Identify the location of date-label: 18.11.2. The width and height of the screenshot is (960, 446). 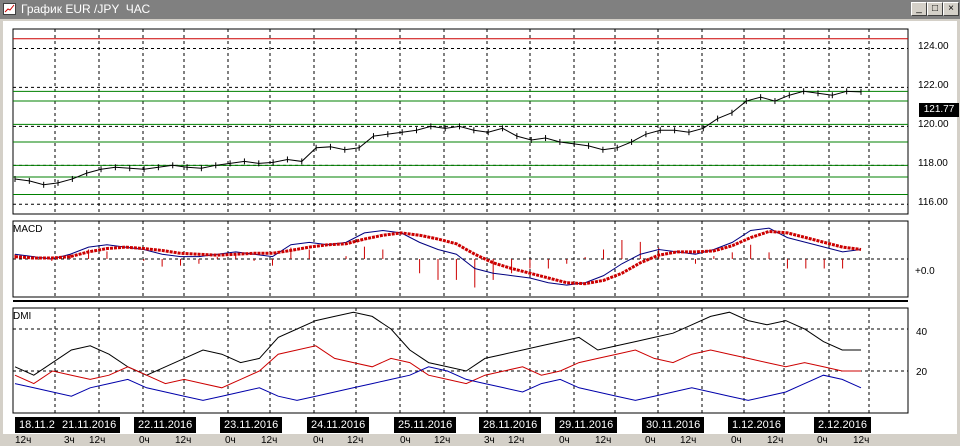
(38, 425).